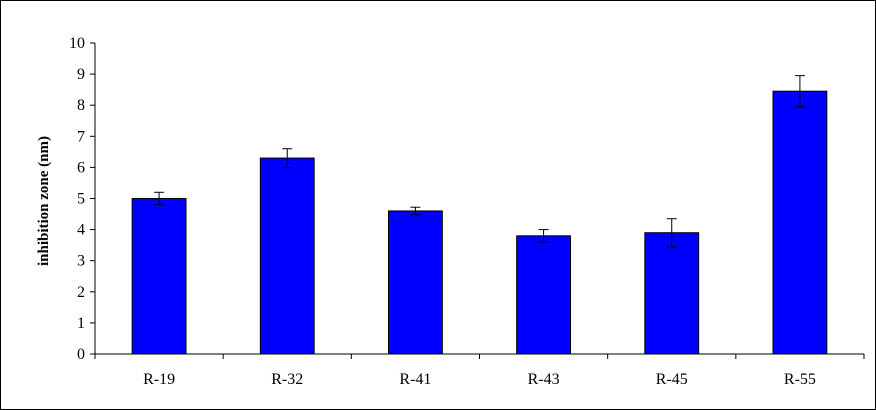  I want to click on x-tick-label-r-43: R-43, so click(544, 379).